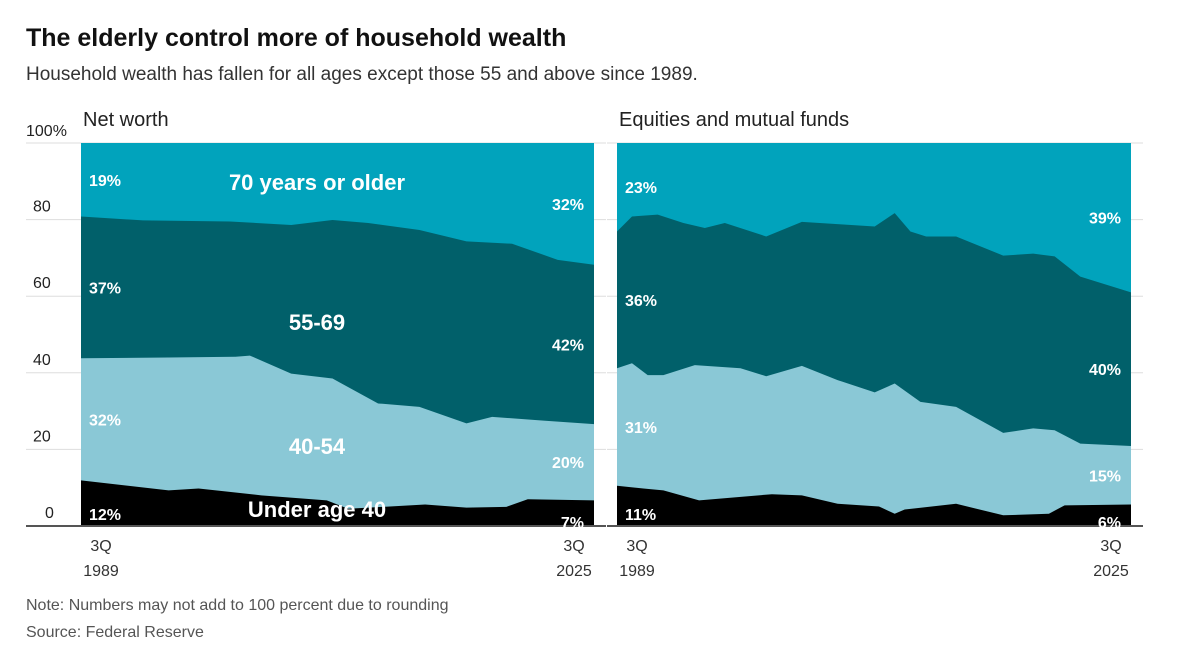  What do you see at coordinates (641, 188) in the screenshot?
I see `start-label: 23%` at bounding box center [641, 188].